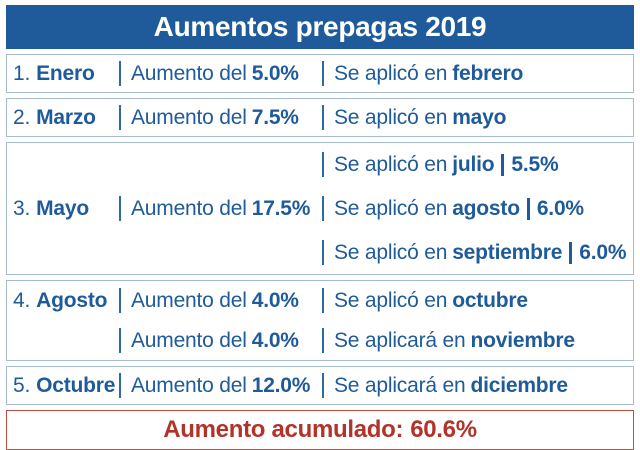  I want to click on month-cell: 5. Octubre, so click(63, 386).